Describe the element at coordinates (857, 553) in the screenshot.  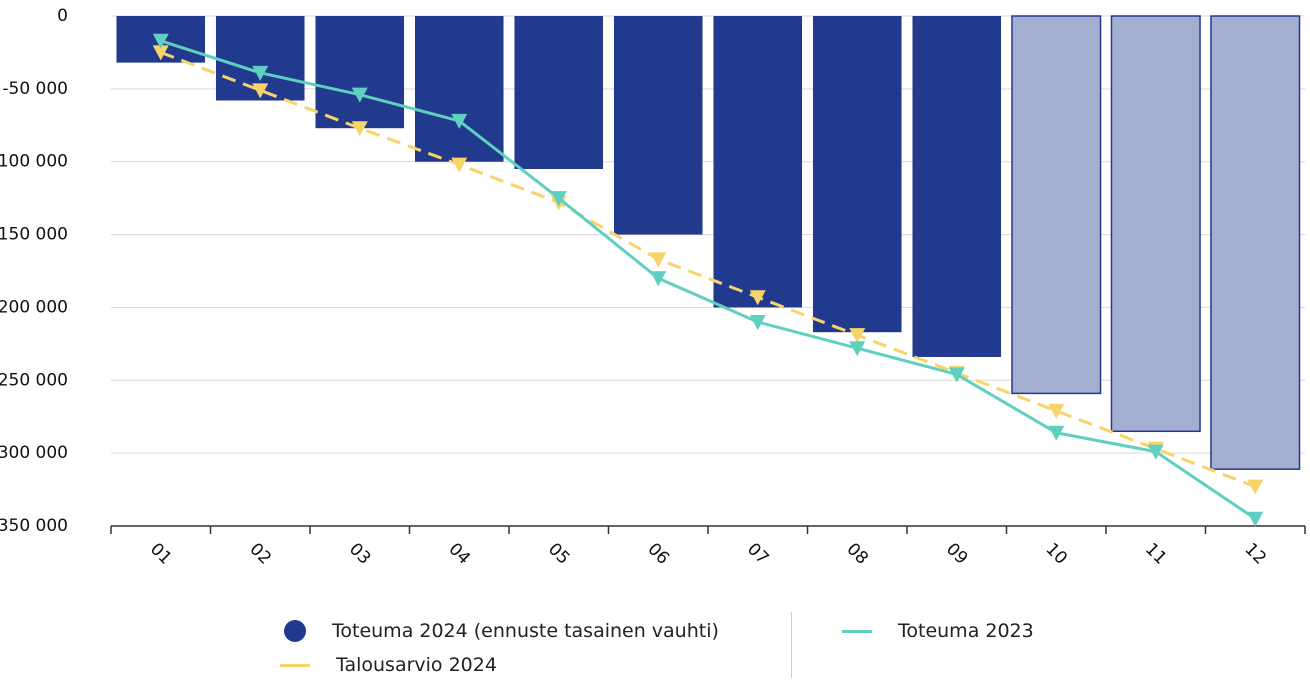
I see `x-tick-label: 08` at that location.